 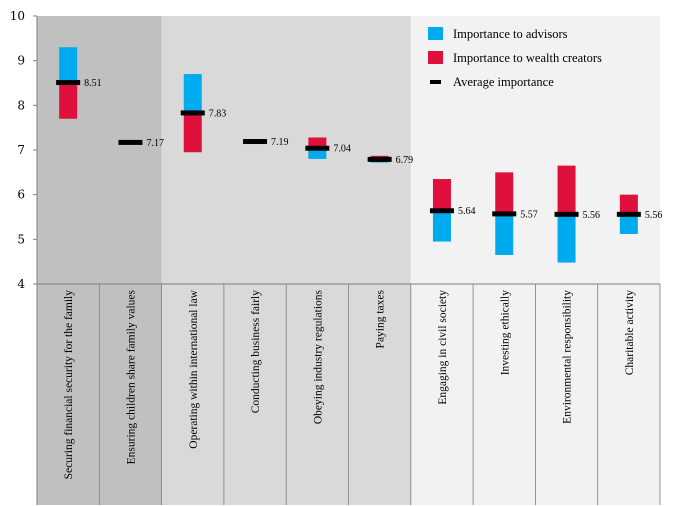 I want to click on category-10: 5.56, so click(x=639, y=214).